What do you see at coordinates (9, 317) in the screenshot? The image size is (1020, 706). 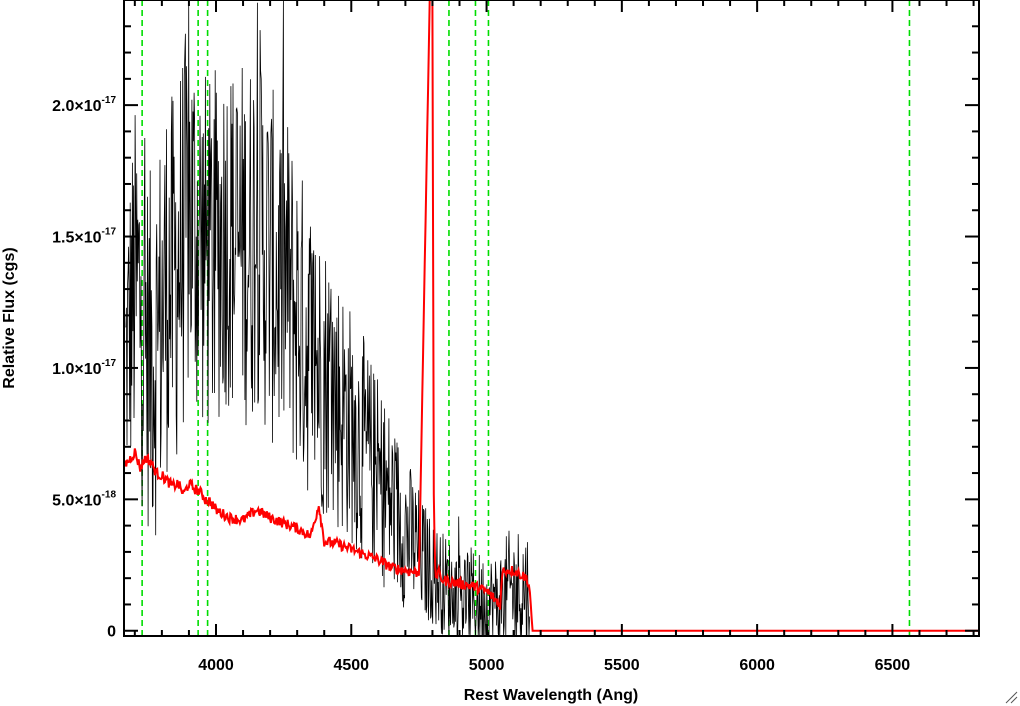 I see `y-axis-label: Relative Flux (cgs)` at bounding box center [9, 317].